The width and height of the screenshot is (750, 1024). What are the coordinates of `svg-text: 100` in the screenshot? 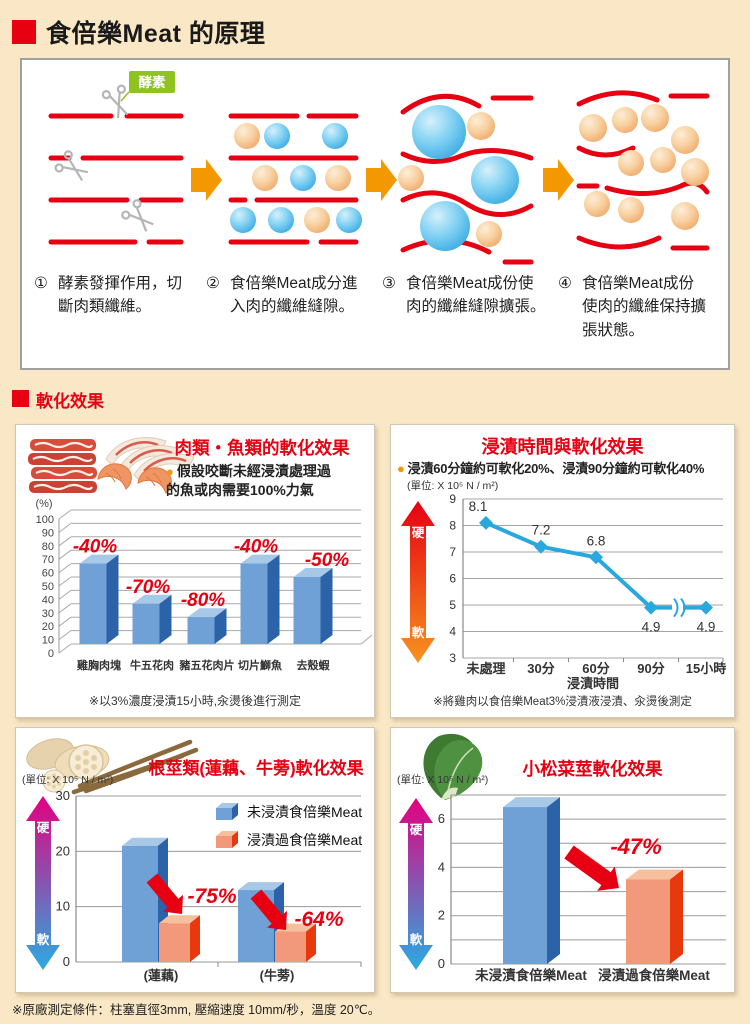 It's located at (45, 520).